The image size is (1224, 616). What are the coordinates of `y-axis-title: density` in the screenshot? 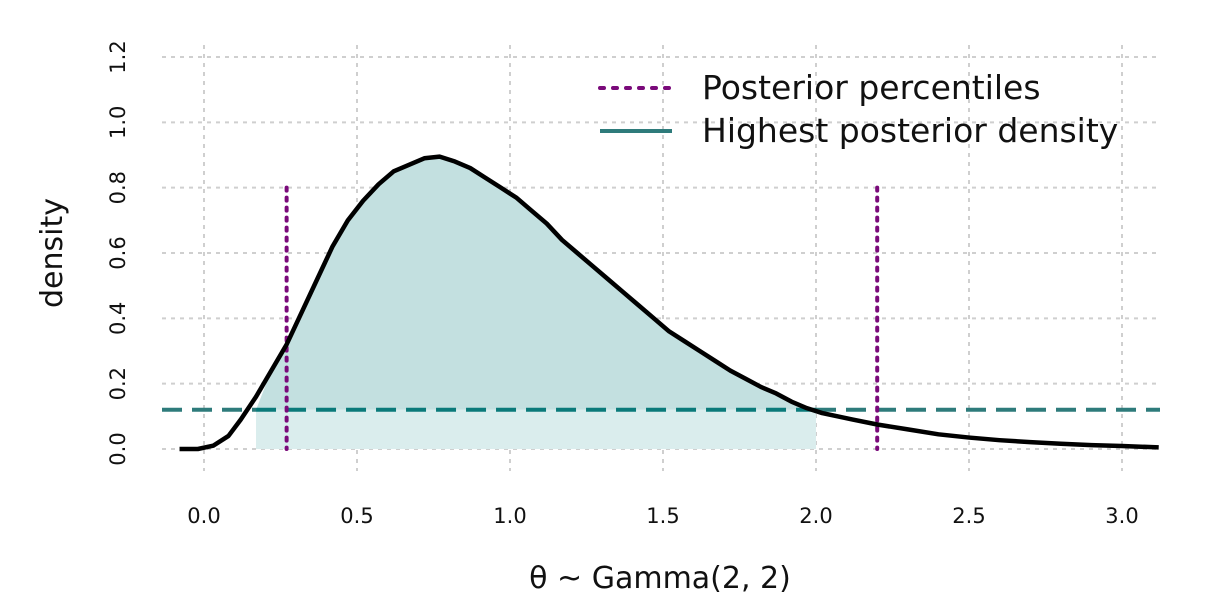 It's located at (52, 253).